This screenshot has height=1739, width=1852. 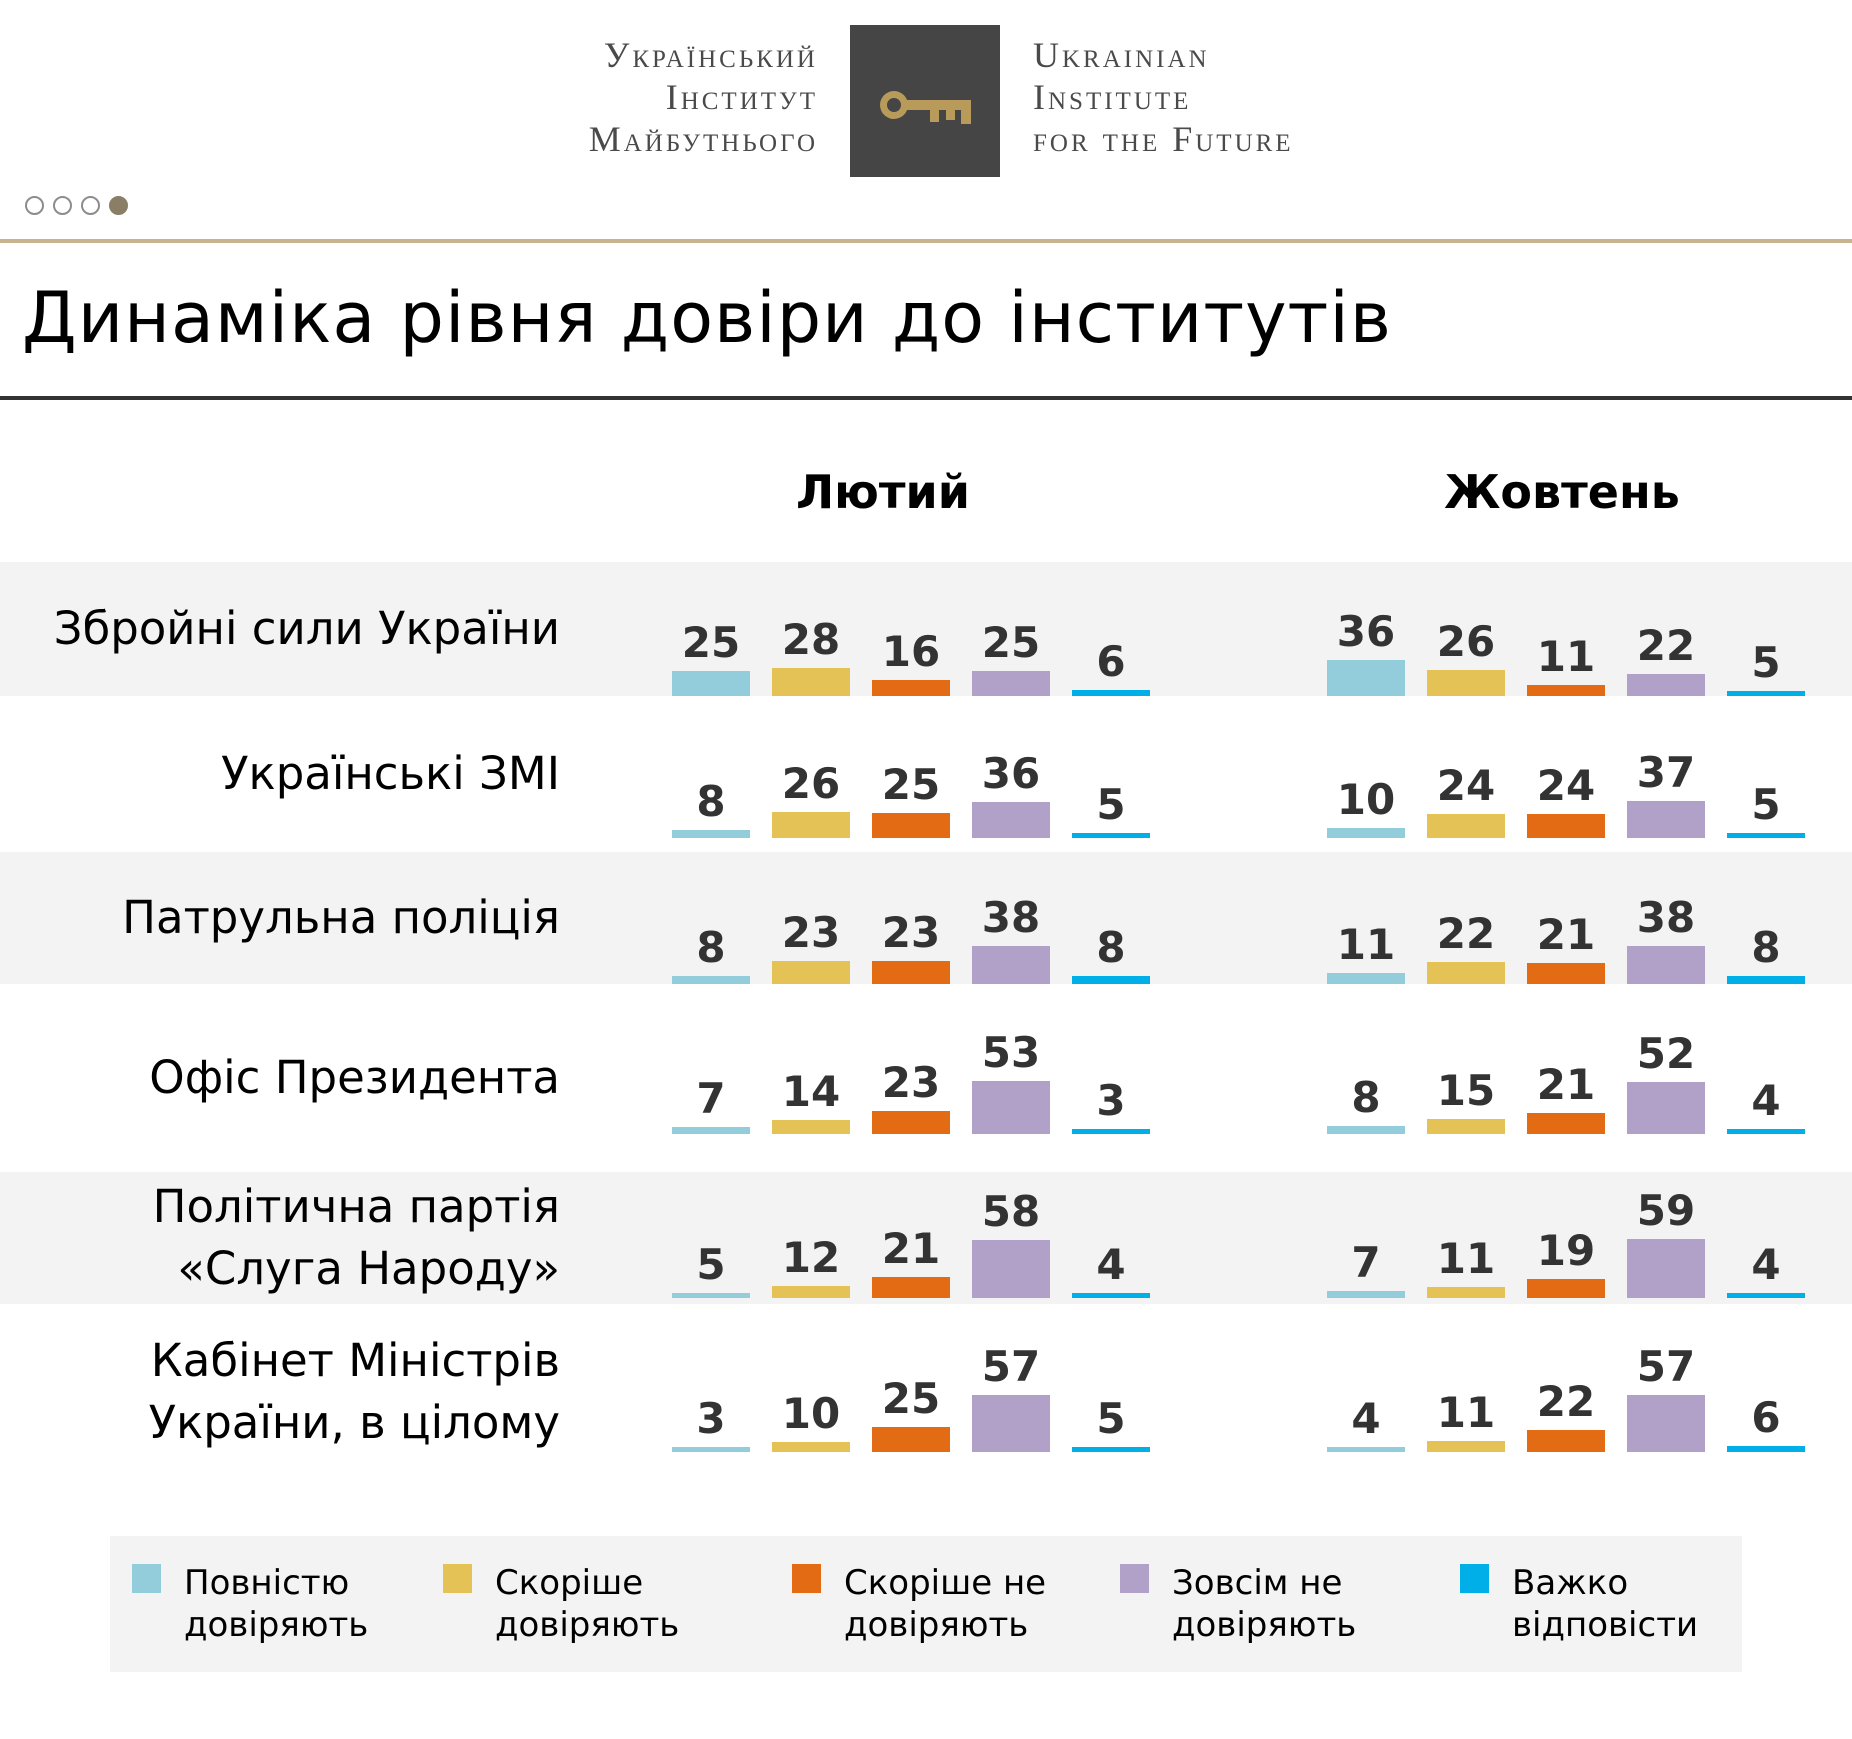 What do you see at coordinates (1766, 947) in the screenshot?
I see `value-label-oct-hard-to-answer-row-3: 8` at bounding box center [1766, 947].